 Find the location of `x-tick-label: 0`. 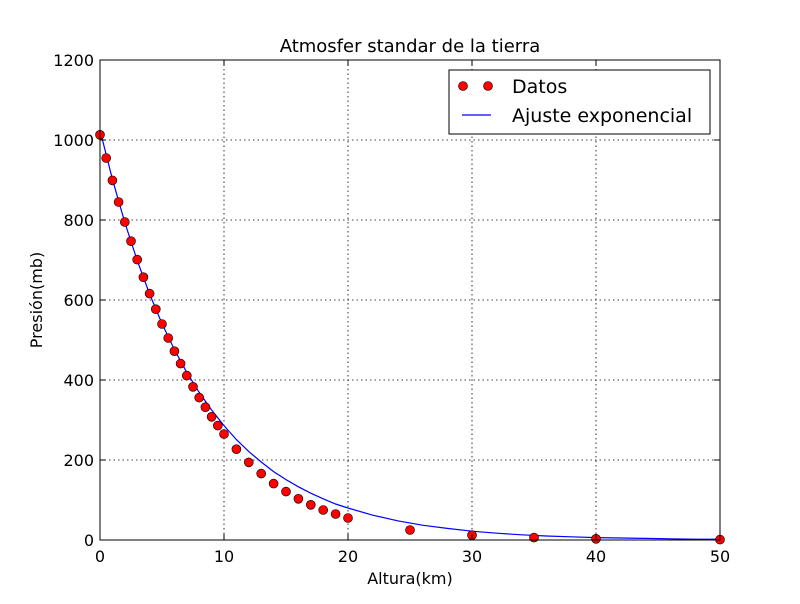

x-tick-label: 0 is located at coordinates (100, 556).